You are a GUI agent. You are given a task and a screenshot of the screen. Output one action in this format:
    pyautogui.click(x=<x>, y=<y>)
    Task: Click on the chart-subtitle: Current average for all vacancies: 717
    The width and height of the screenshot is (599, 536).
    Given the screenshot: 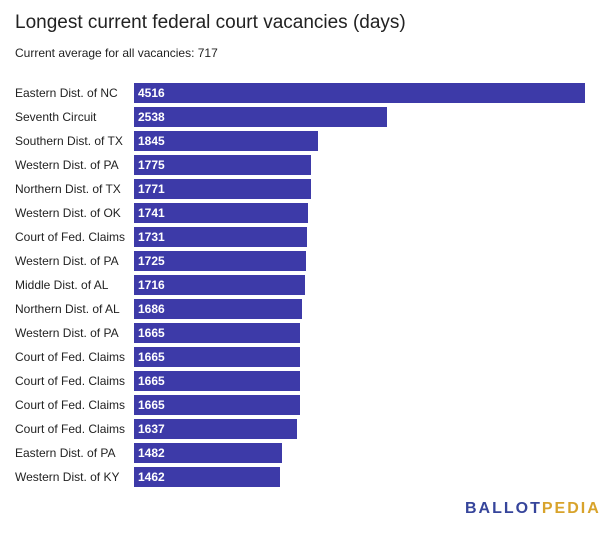 What is the action you would take?
    pyautogui.click(x=116, y=53)
    